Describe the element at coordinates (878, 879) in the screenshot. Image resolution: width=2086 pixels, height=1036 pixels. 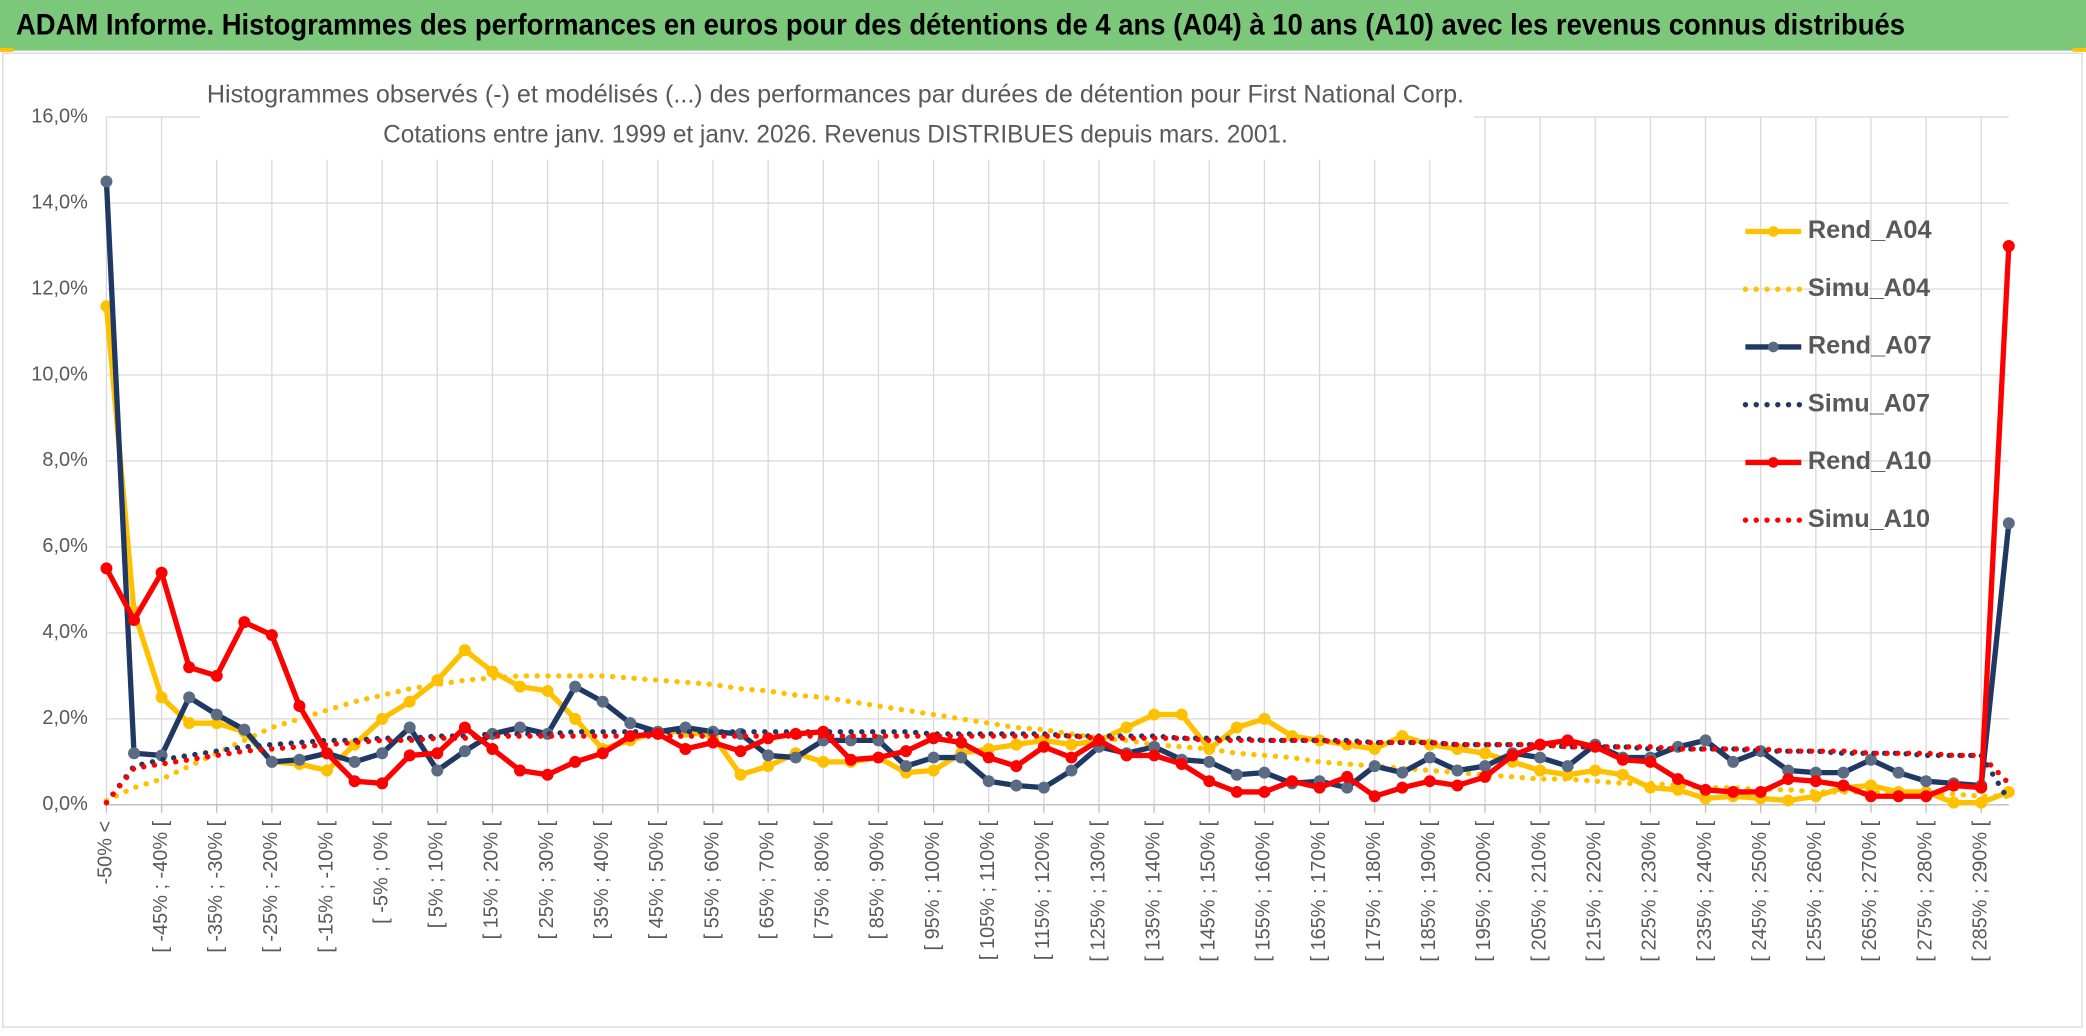
I see `x-tick-label: [ 85% ; 90% [` at that location.